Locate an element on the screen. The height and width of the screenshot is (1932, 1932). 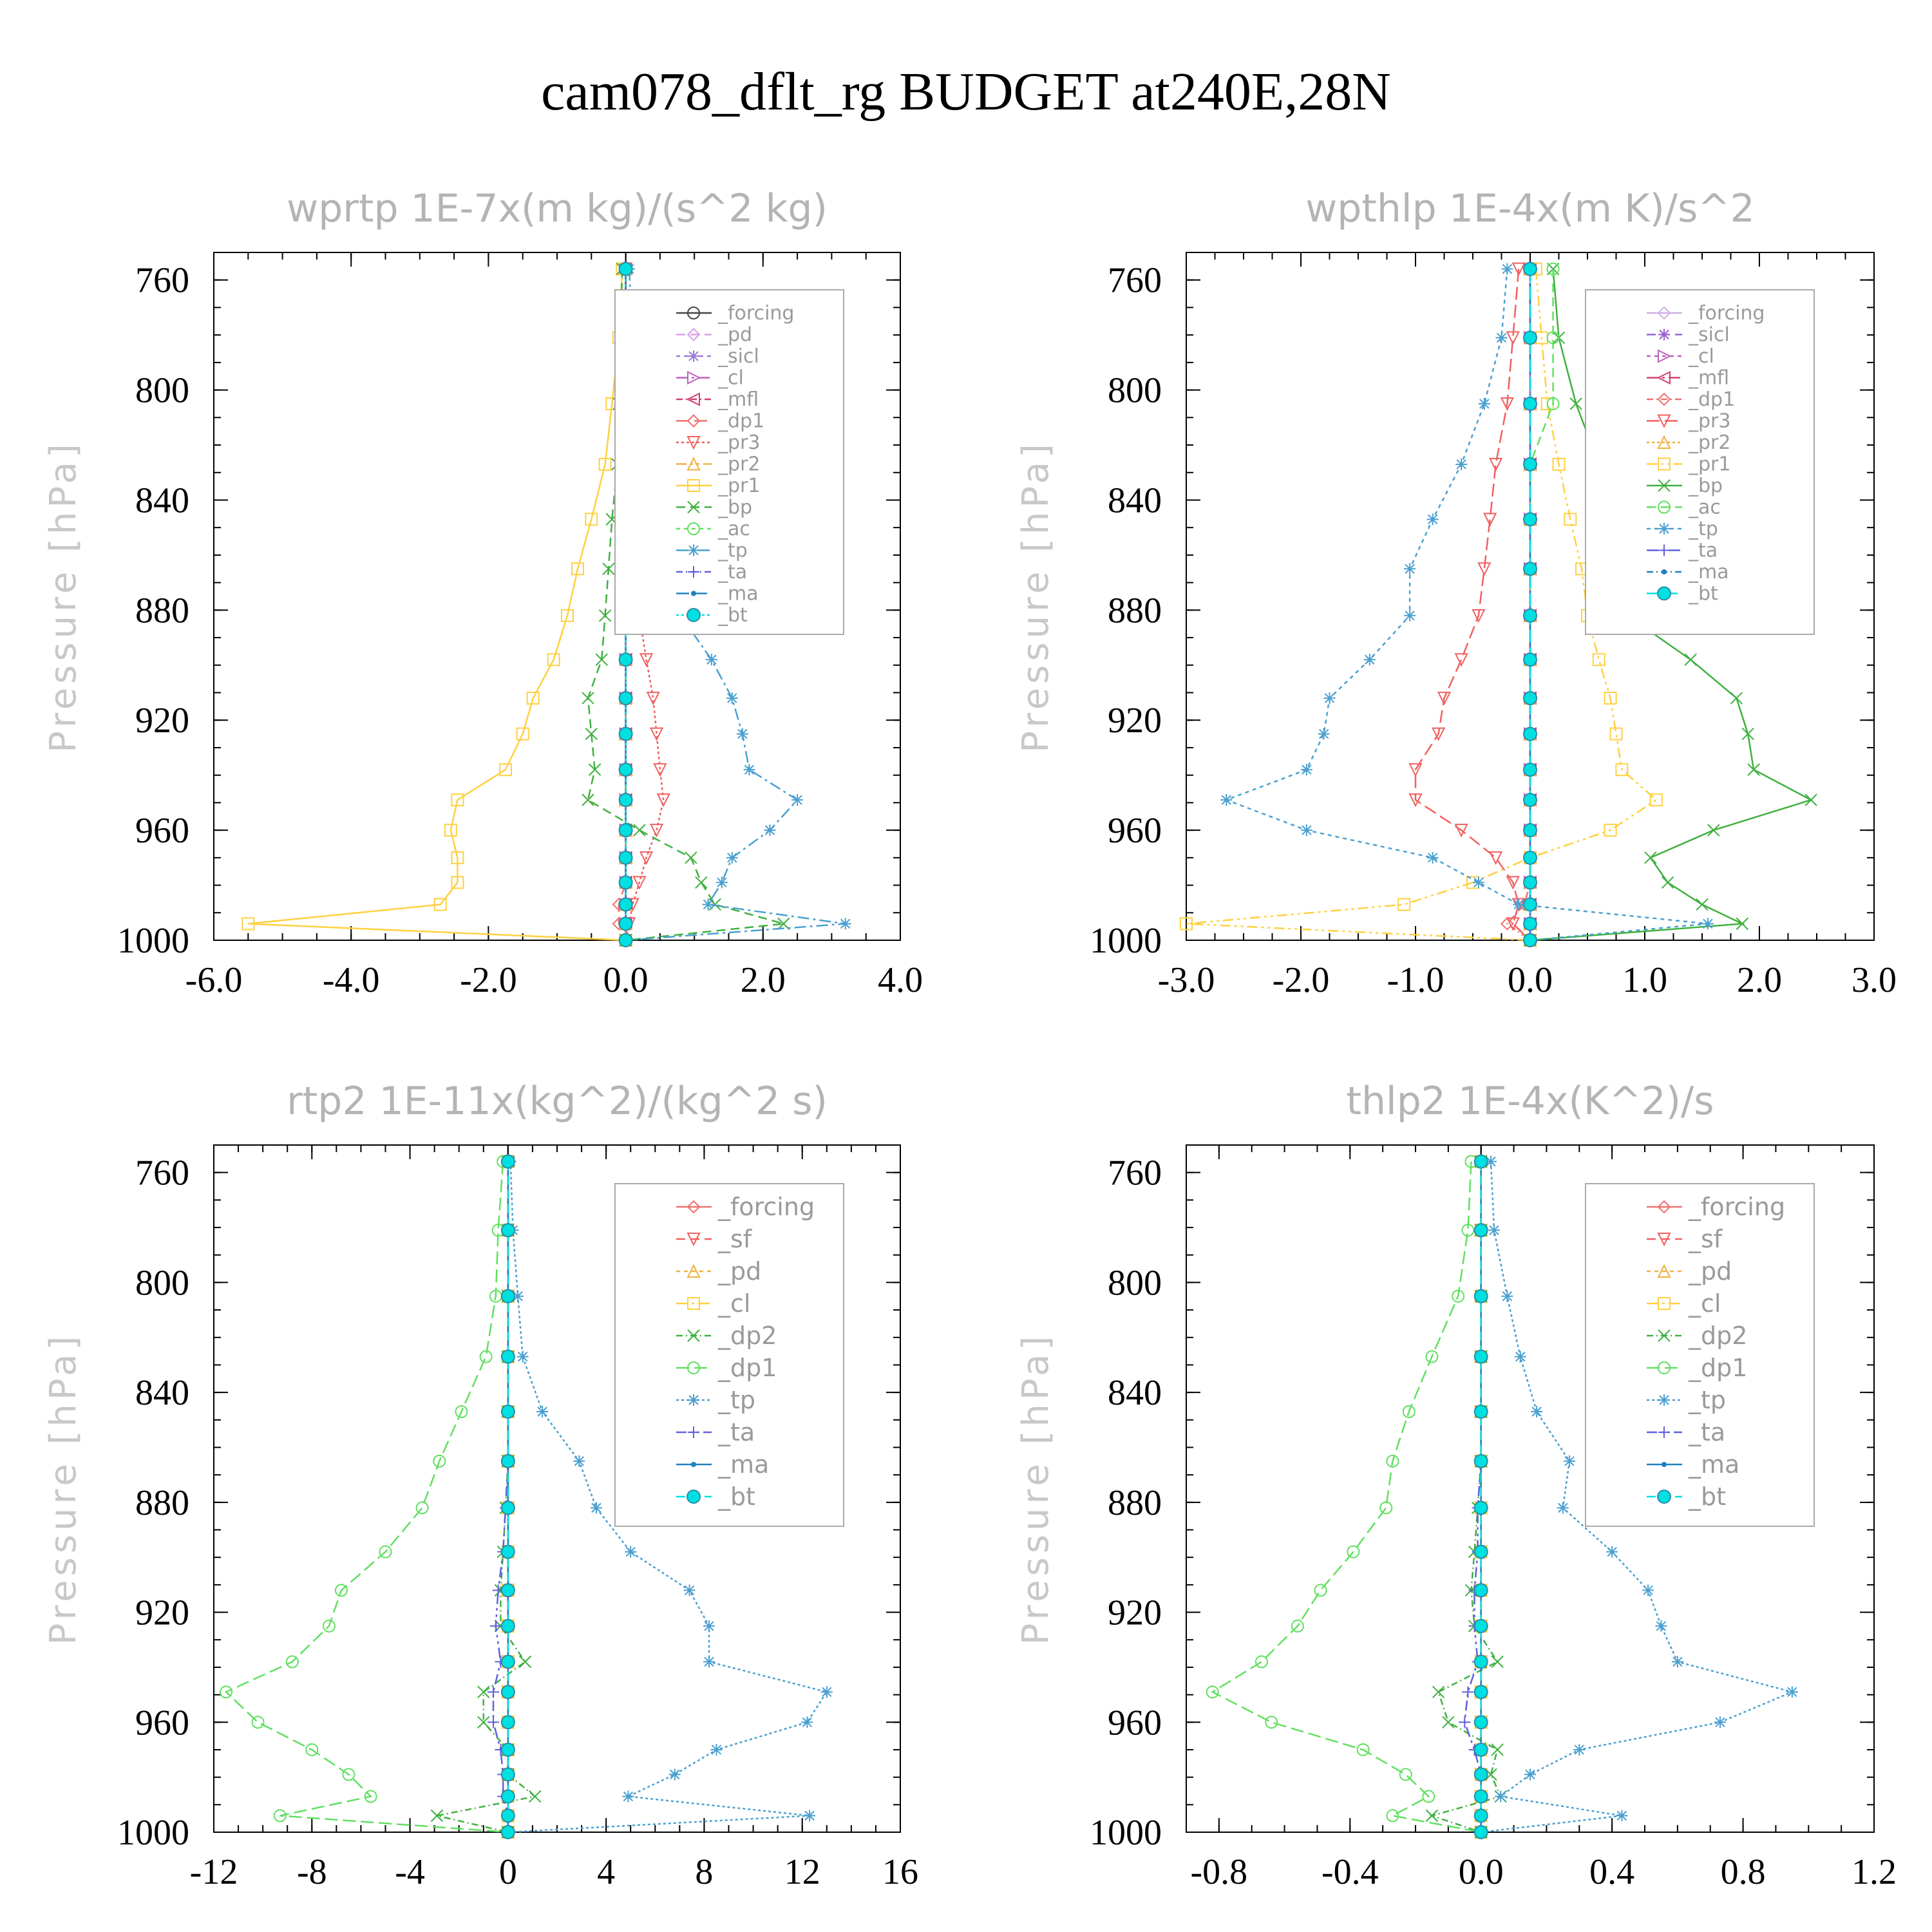
legend-entry: _bp is located at coordinates (714, 508).